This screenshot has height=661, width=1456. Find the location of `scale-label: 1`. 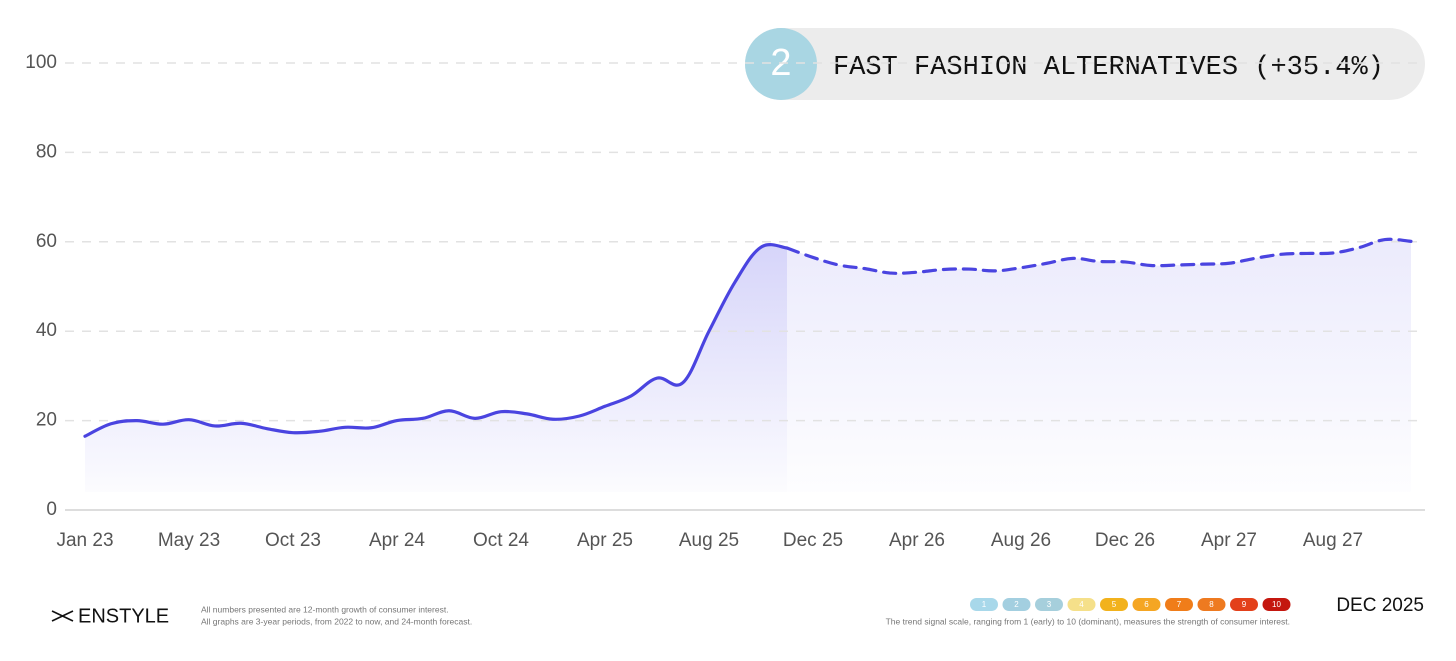

scale-label: 1 is located at coordinates (984, 604).